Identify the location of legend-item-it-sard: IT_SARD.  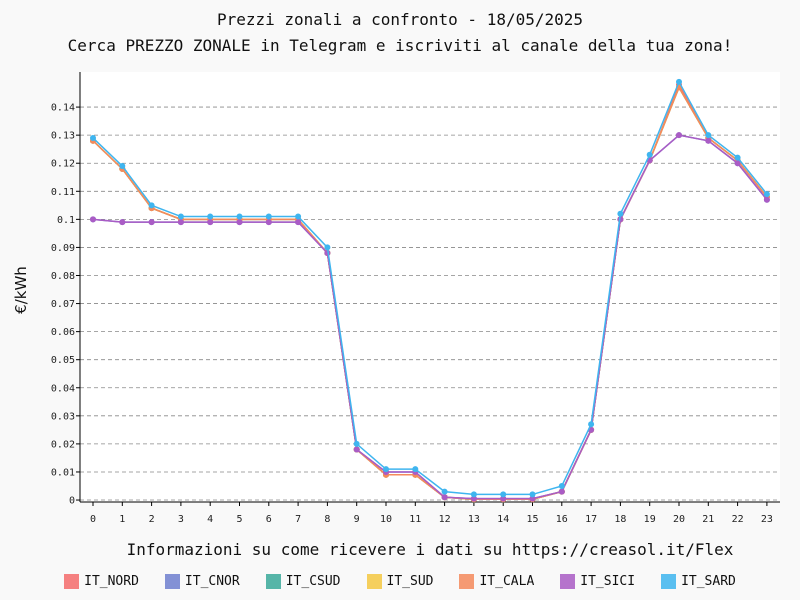
(698, 581).